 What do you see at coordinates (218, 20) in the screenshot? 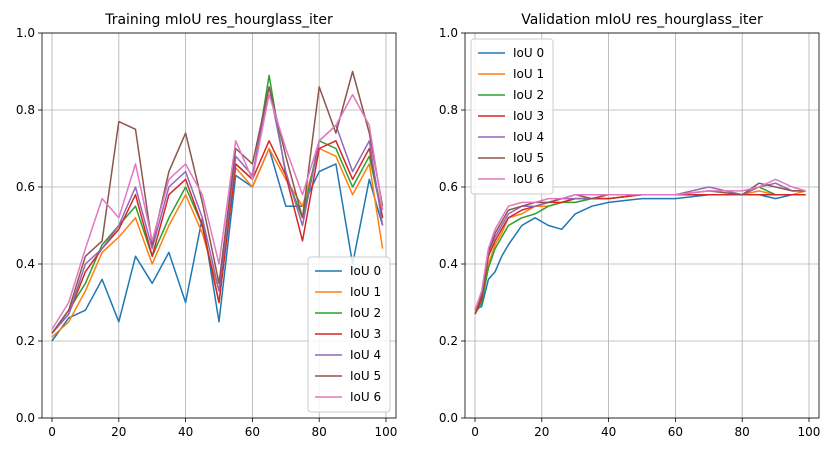
I see `chart-title: Training mIoU res_hourglass_iter` at bounding box center [218, 20].